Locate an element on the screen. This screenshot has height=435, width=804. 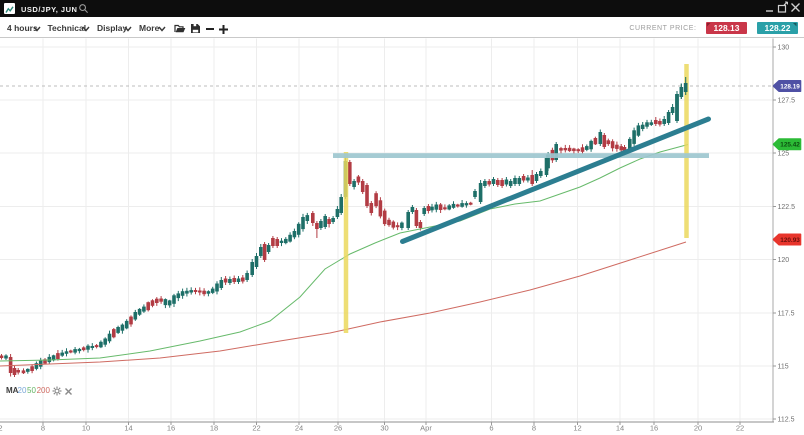
svg-text: 24 is located at coordinates (299, 428).